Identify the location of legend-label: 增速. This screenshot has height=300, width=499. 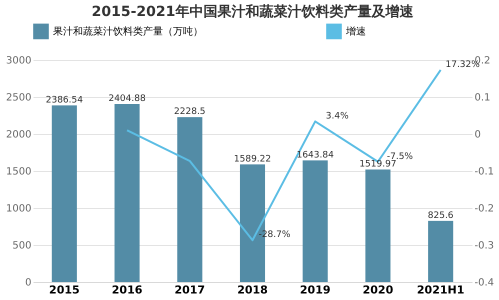
(355, 31).